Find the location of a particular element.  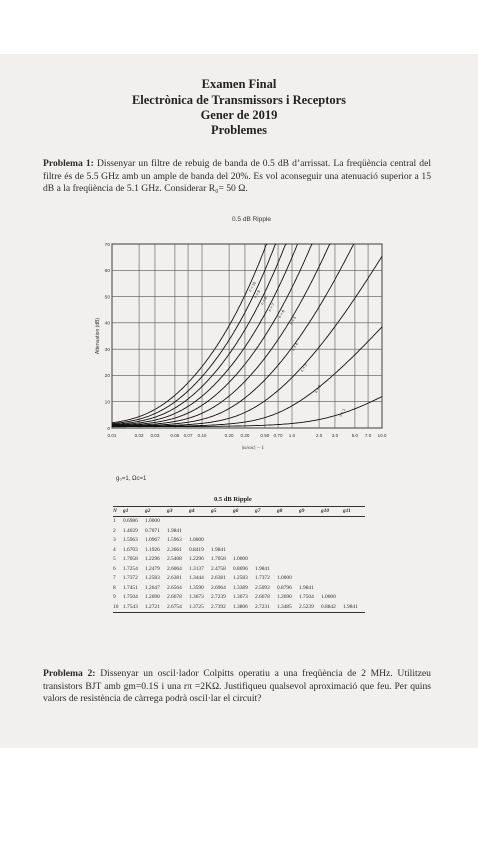

x-tick-label: 1.0 is located at coordinates (292, 435).